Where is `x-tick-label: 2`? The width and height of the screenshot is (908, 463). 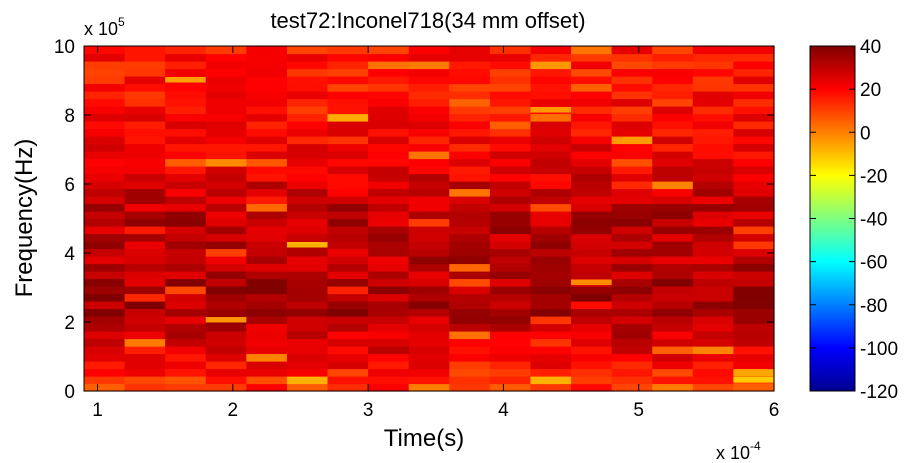 x-tick-label: 2 is located at coordinates (233, 410).